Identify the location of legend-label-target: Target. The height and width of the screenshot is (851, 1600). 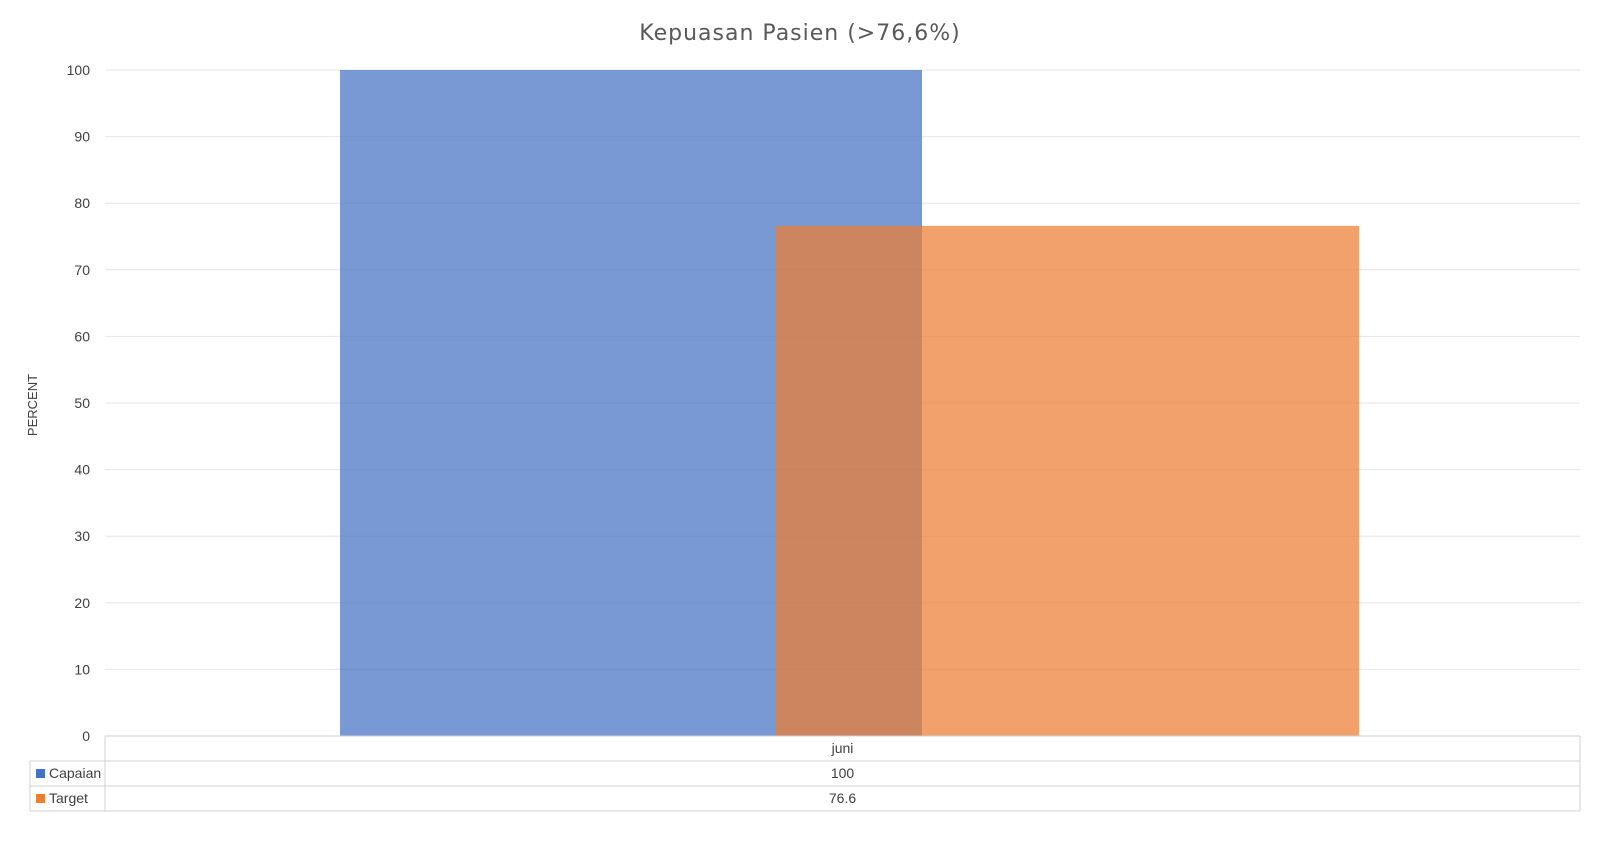
(68, 798).